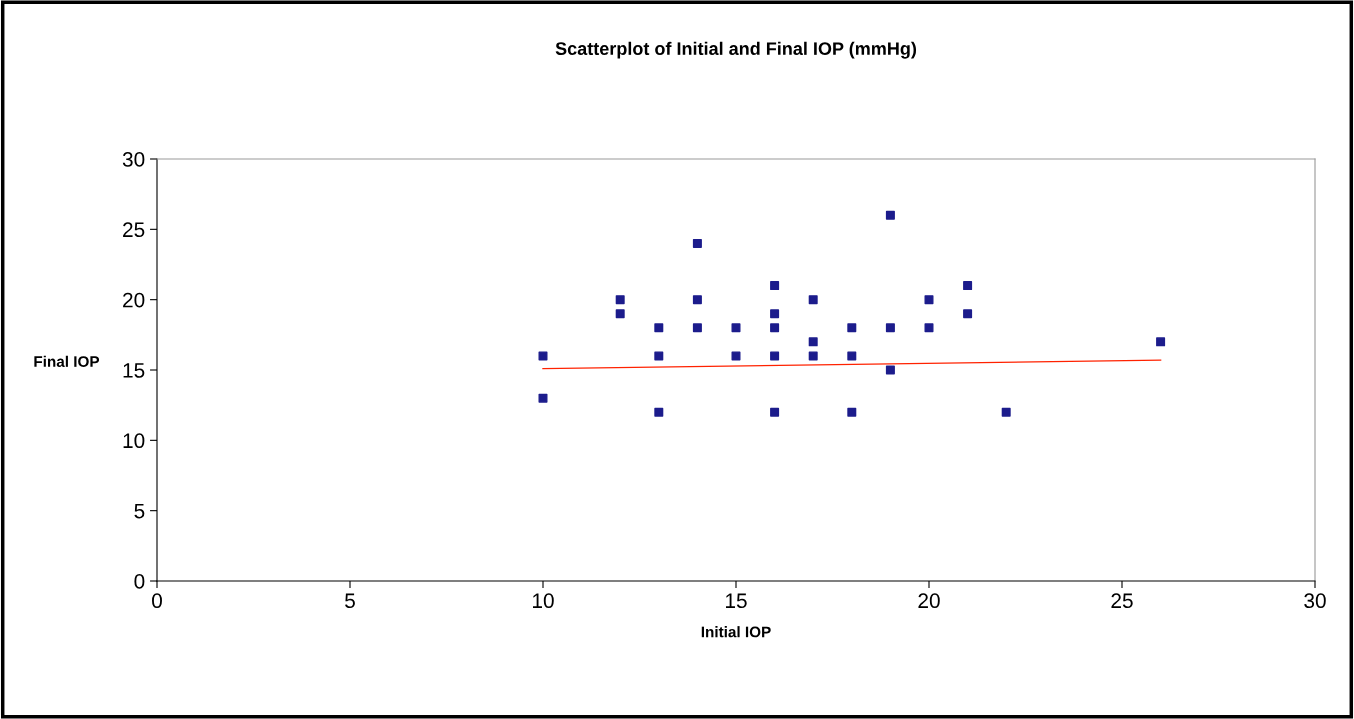  Describe the element at coordinates (134, 441) in the screenshot. I see `y-tick-label: 10` at that location.